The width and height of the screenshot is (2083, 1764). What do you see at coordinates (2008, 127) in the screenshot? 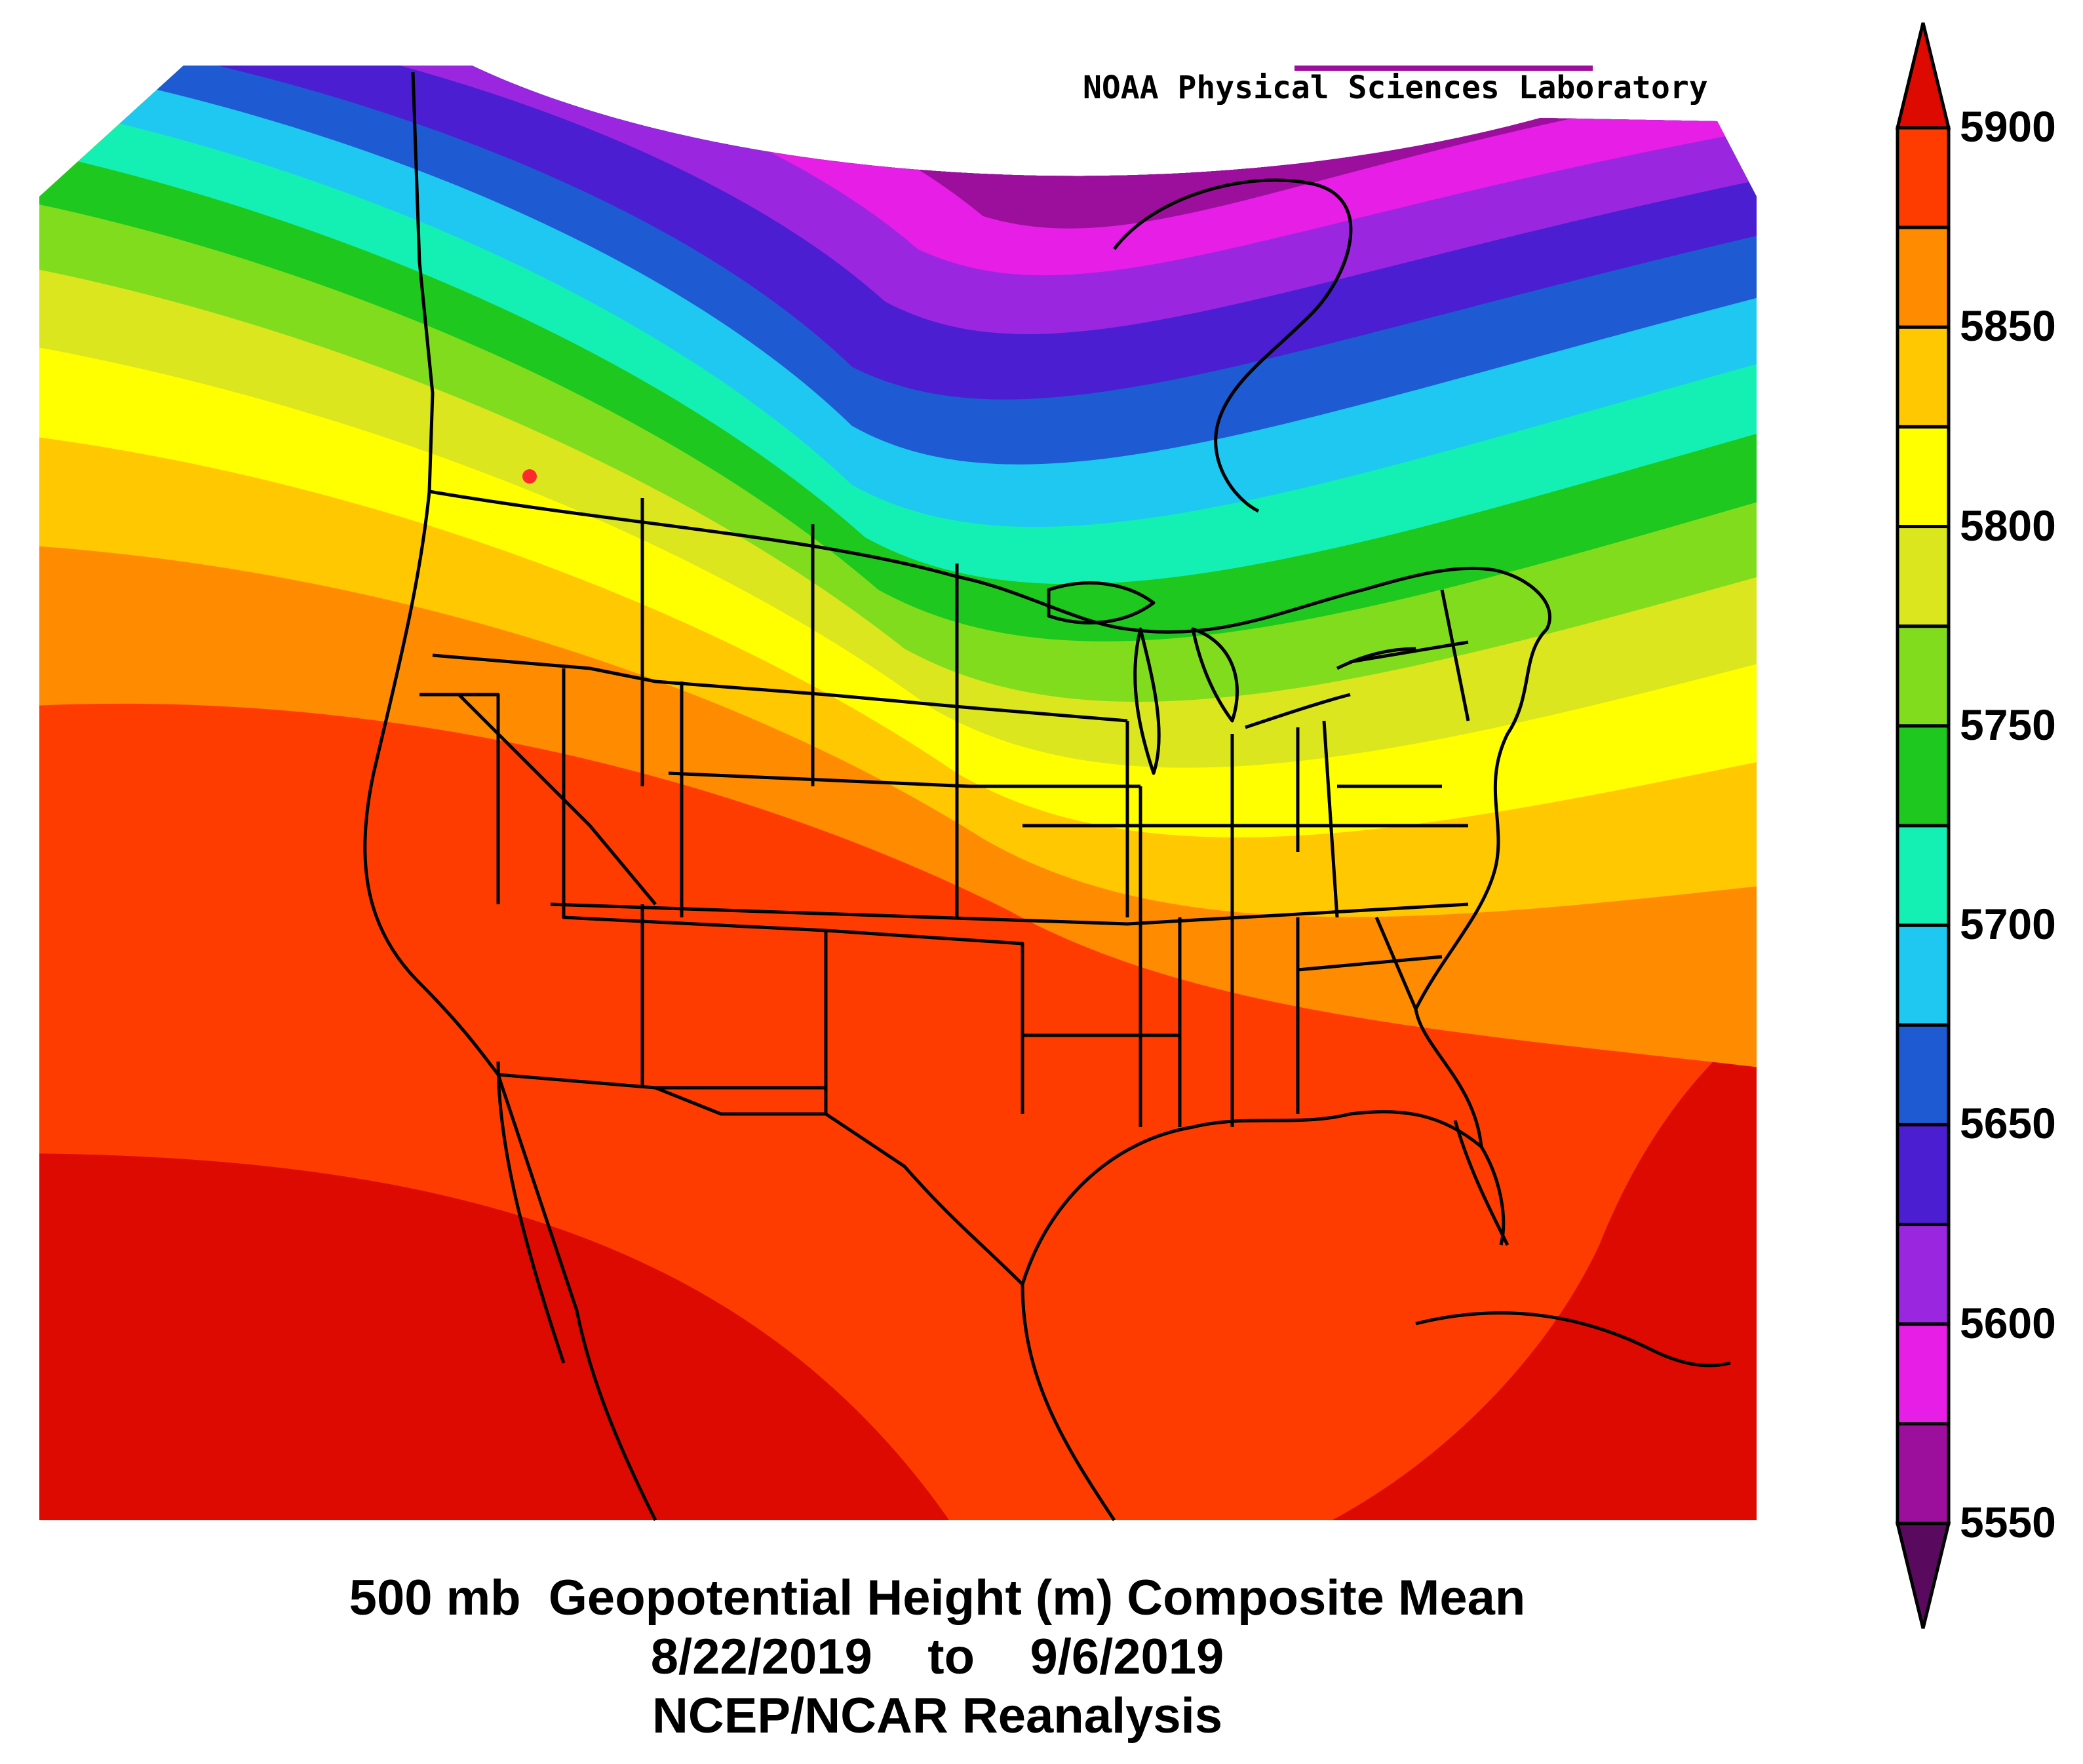
I see `colorbar-tick-label: 5900` at bounding box center [2008, 127].